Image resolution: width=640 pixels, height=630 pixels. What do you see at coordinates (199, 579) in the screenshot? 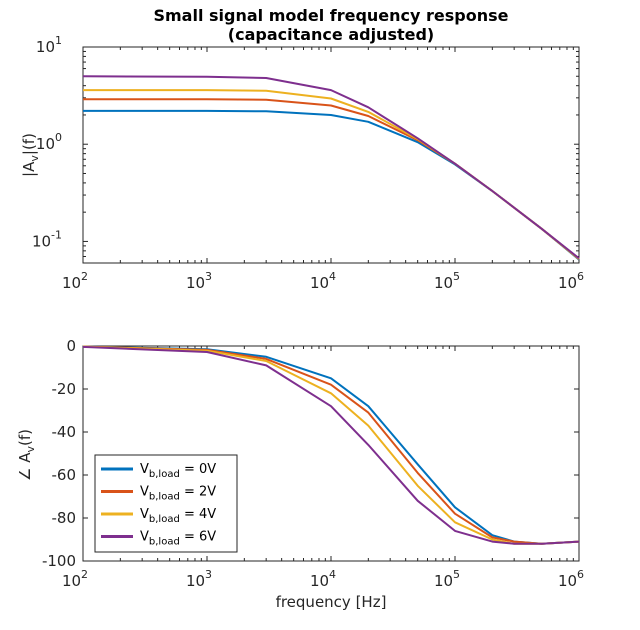
I see `phase-xtick-label: 10³` at bounding box center [199, 579].